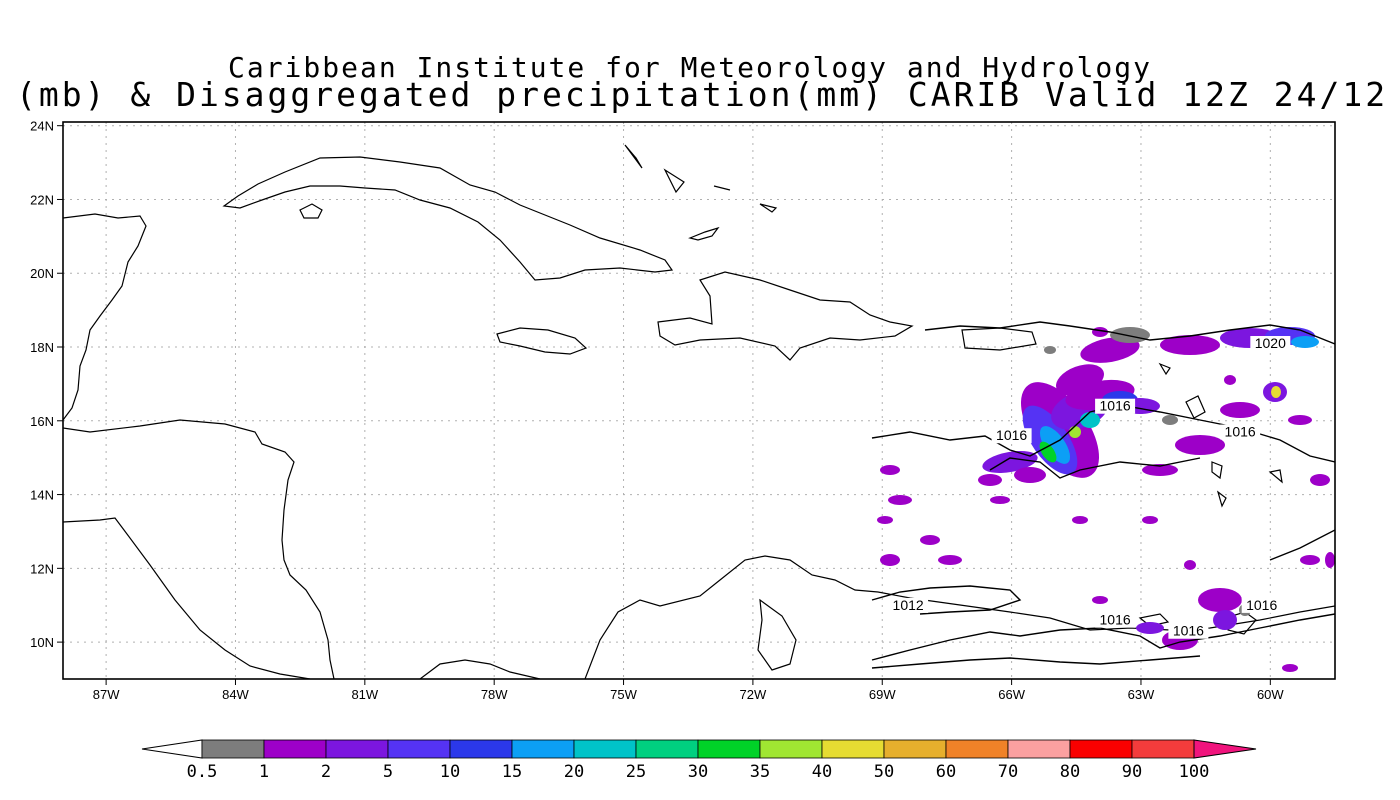  What do you see at coordinates (202, 772) in the screenshot?
I see `colorbar-label: 0.5` at bounding box center [202, 772].